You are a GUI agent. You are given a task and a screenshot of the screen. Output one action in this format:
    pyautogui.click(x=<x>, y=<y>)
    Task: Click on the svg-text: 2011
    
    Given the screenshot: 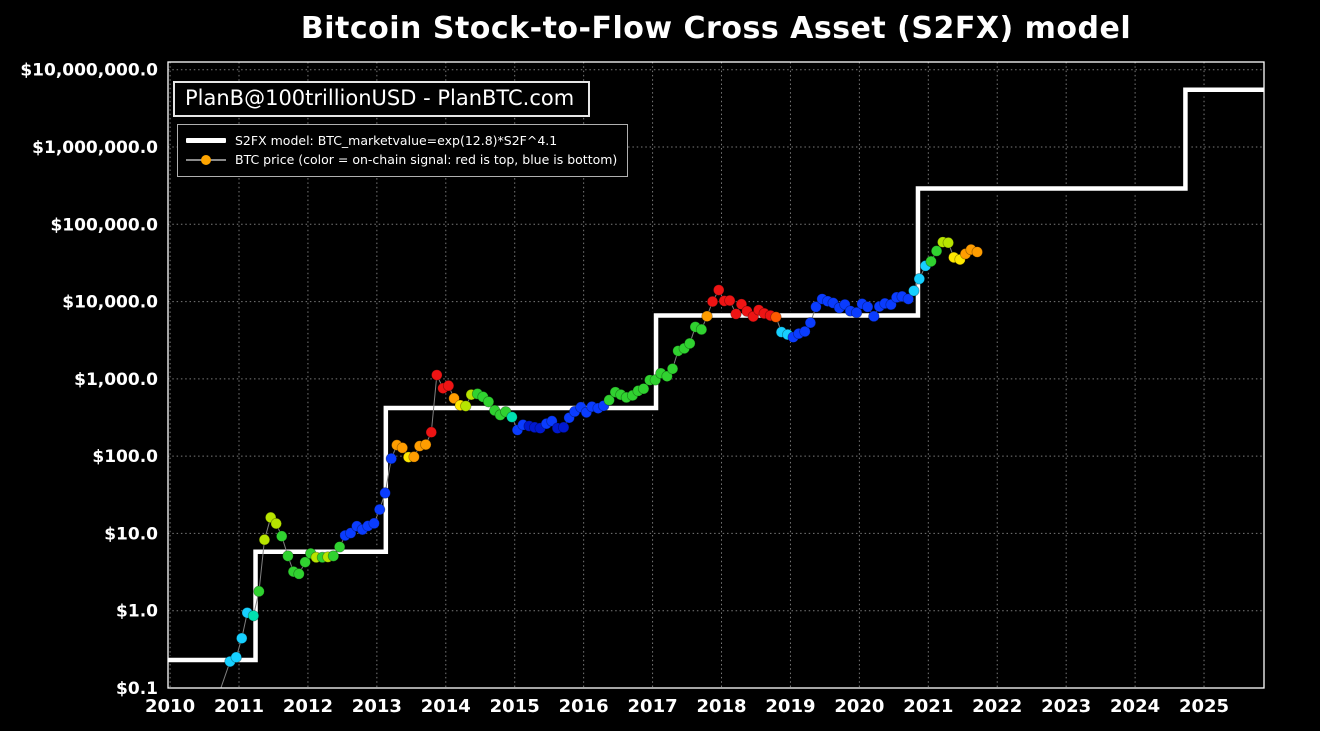 What is the action you would take?
    pyautogui.click(x=239, y=706)
    